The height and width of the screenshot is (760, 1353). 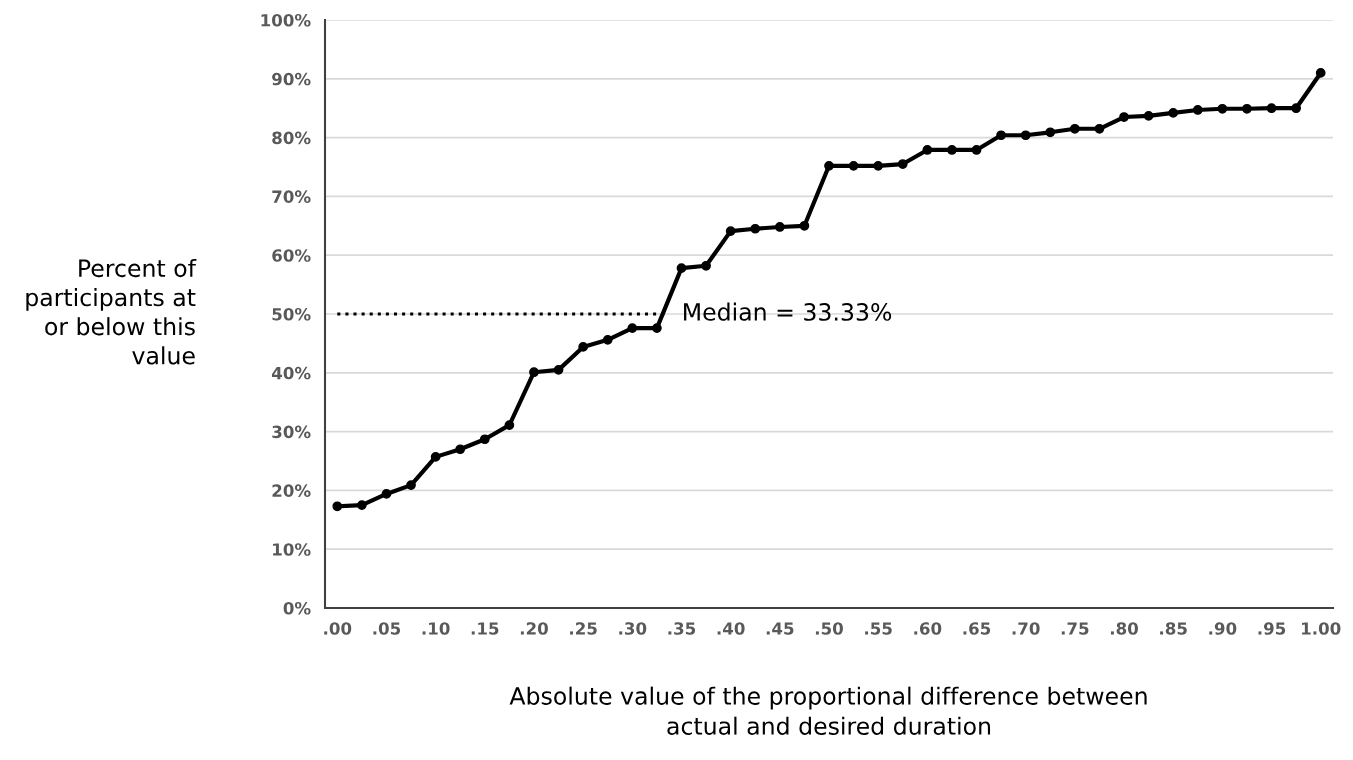 What do you see at coordinates (291, 373) in the screenshot?
I see `y-tick-label: 40%` at bounding box center [291, 373].